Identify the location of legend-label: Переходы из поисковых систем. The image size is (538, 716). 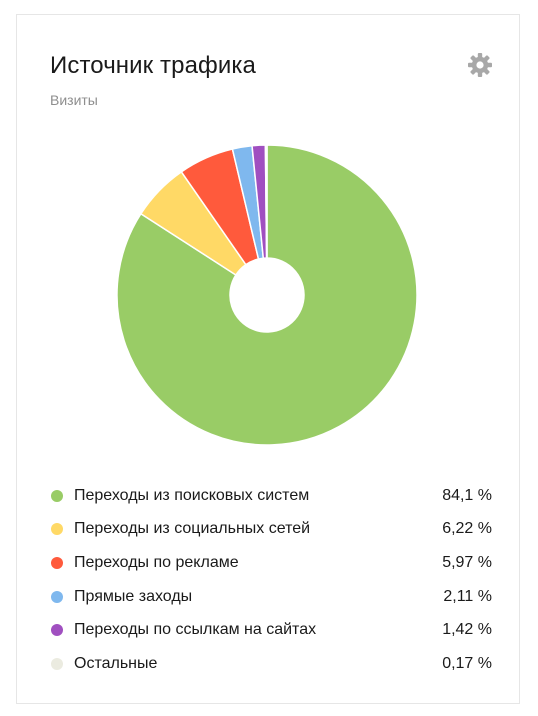
(192, 495).